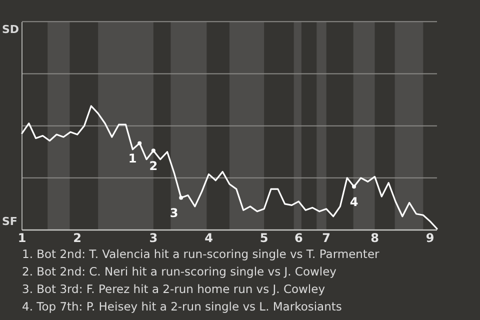  What do you see at coordinates (298, 238) in the screenshot?
I see `x-tick-label: 6` at bounding box center [298, 238].